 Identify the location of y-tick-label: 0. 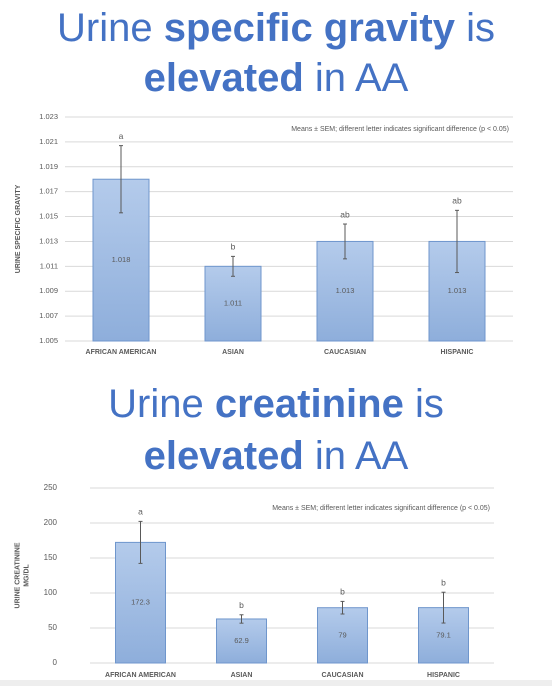
(55, 662).